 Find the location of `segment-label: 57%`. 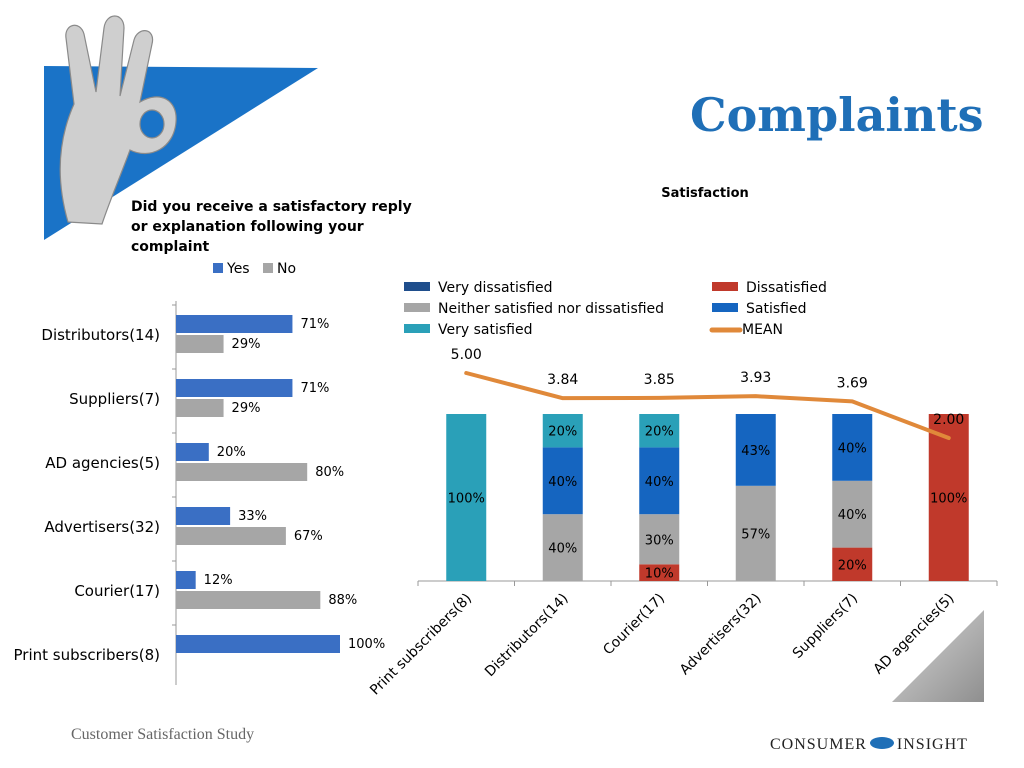

segment-label: 57% is located at coordinates (755, 534).